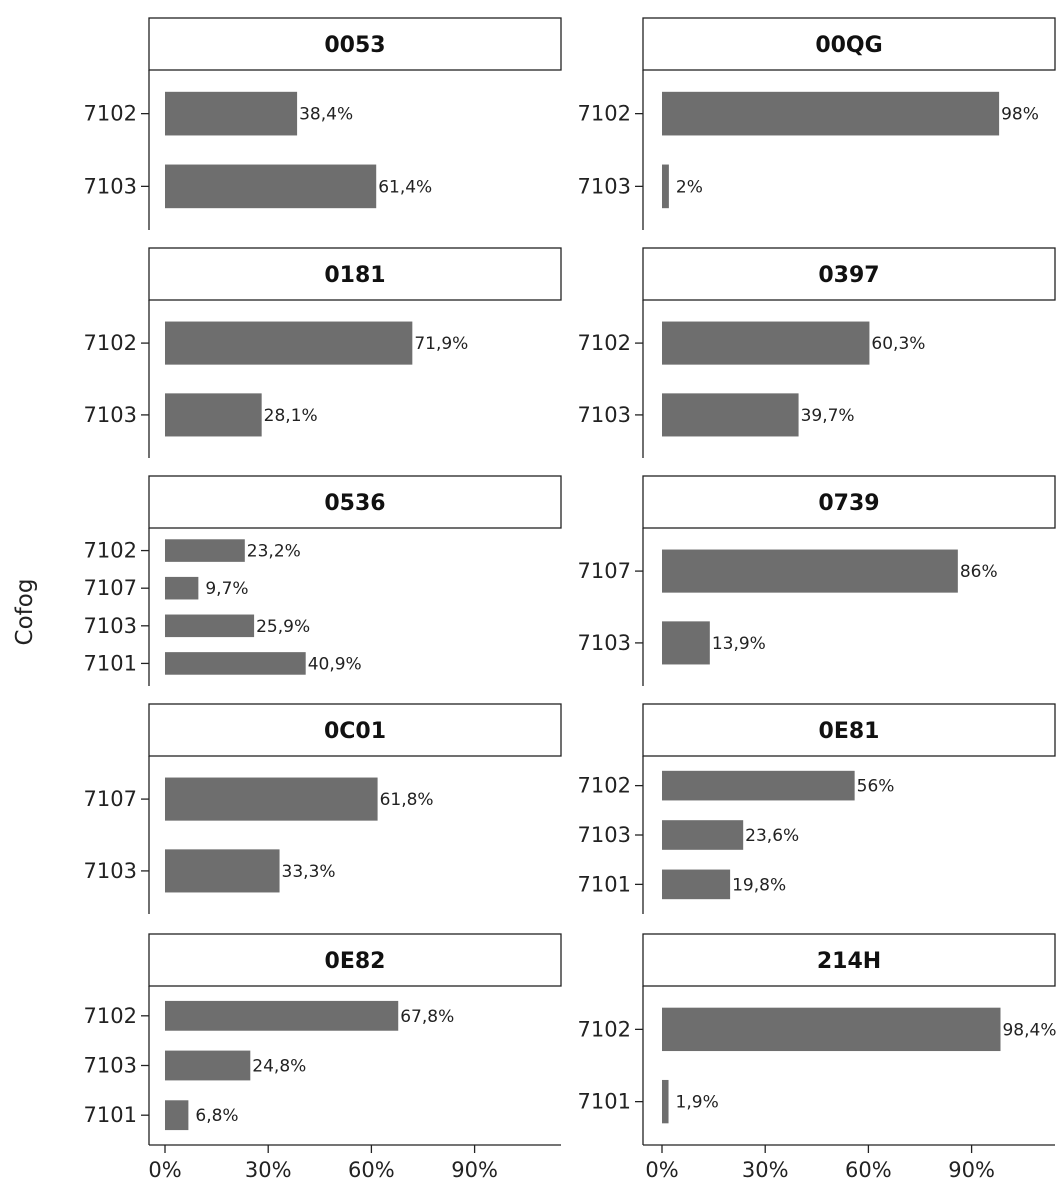 The image size is (1058, 1190). I want to click on panel-214h-title: 214H, so click(849, 961).